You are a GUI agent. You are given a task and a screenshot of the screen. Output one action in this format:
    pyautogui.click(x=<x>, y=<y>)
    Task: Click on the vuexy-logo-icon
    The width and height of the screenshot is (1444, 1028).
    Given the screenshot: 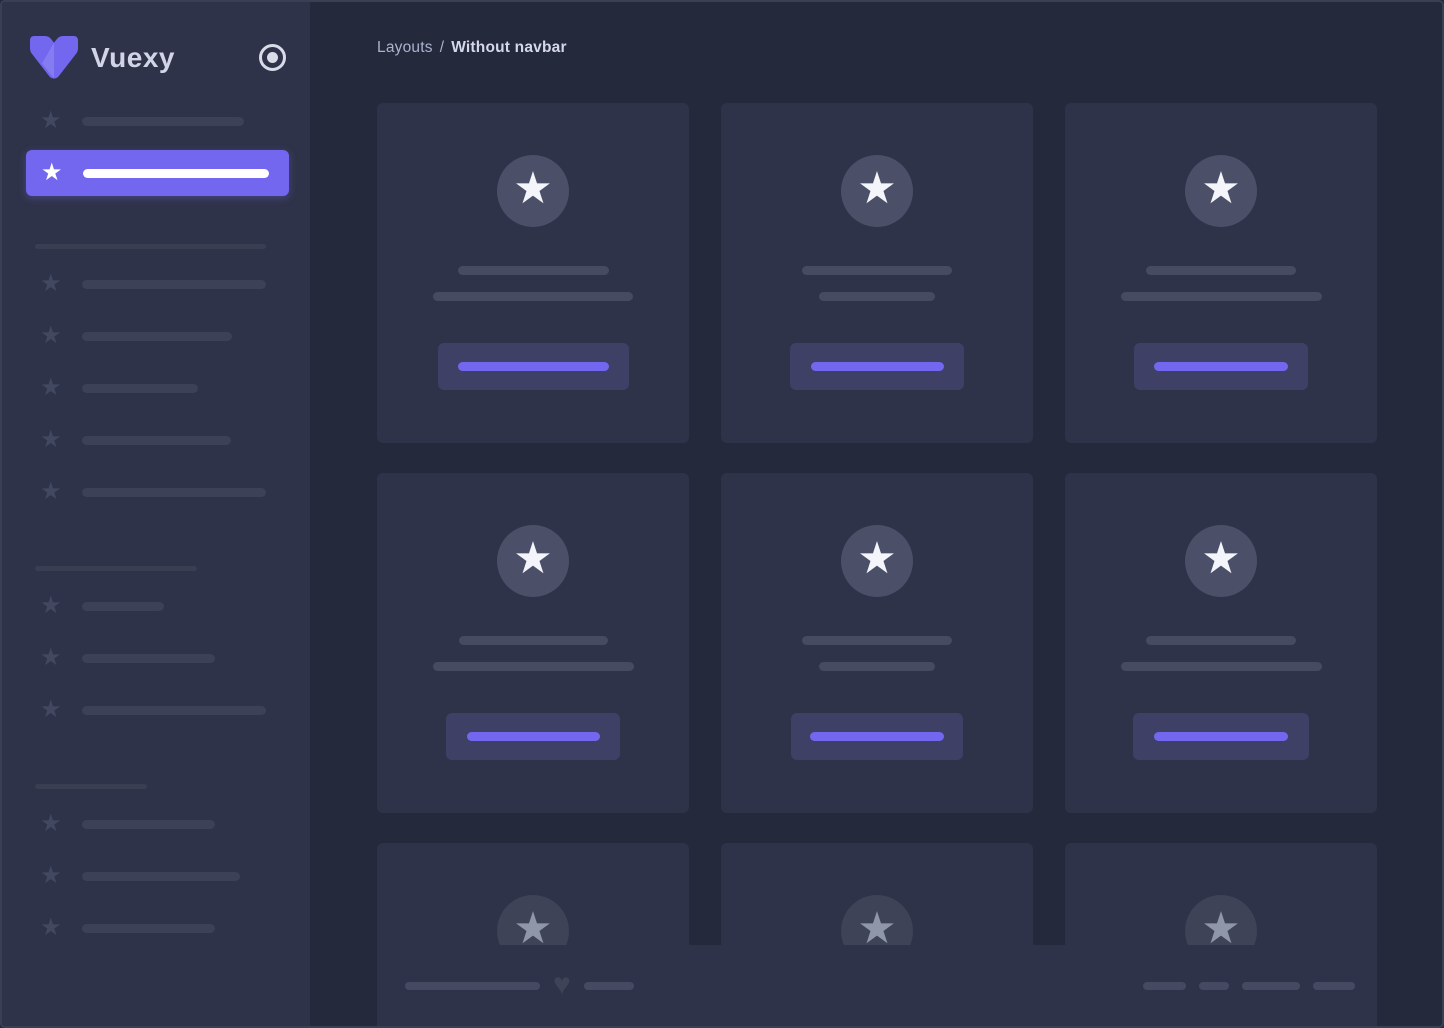 What is the action you would take?
    pyautogui.click(x=54, y=57)
    